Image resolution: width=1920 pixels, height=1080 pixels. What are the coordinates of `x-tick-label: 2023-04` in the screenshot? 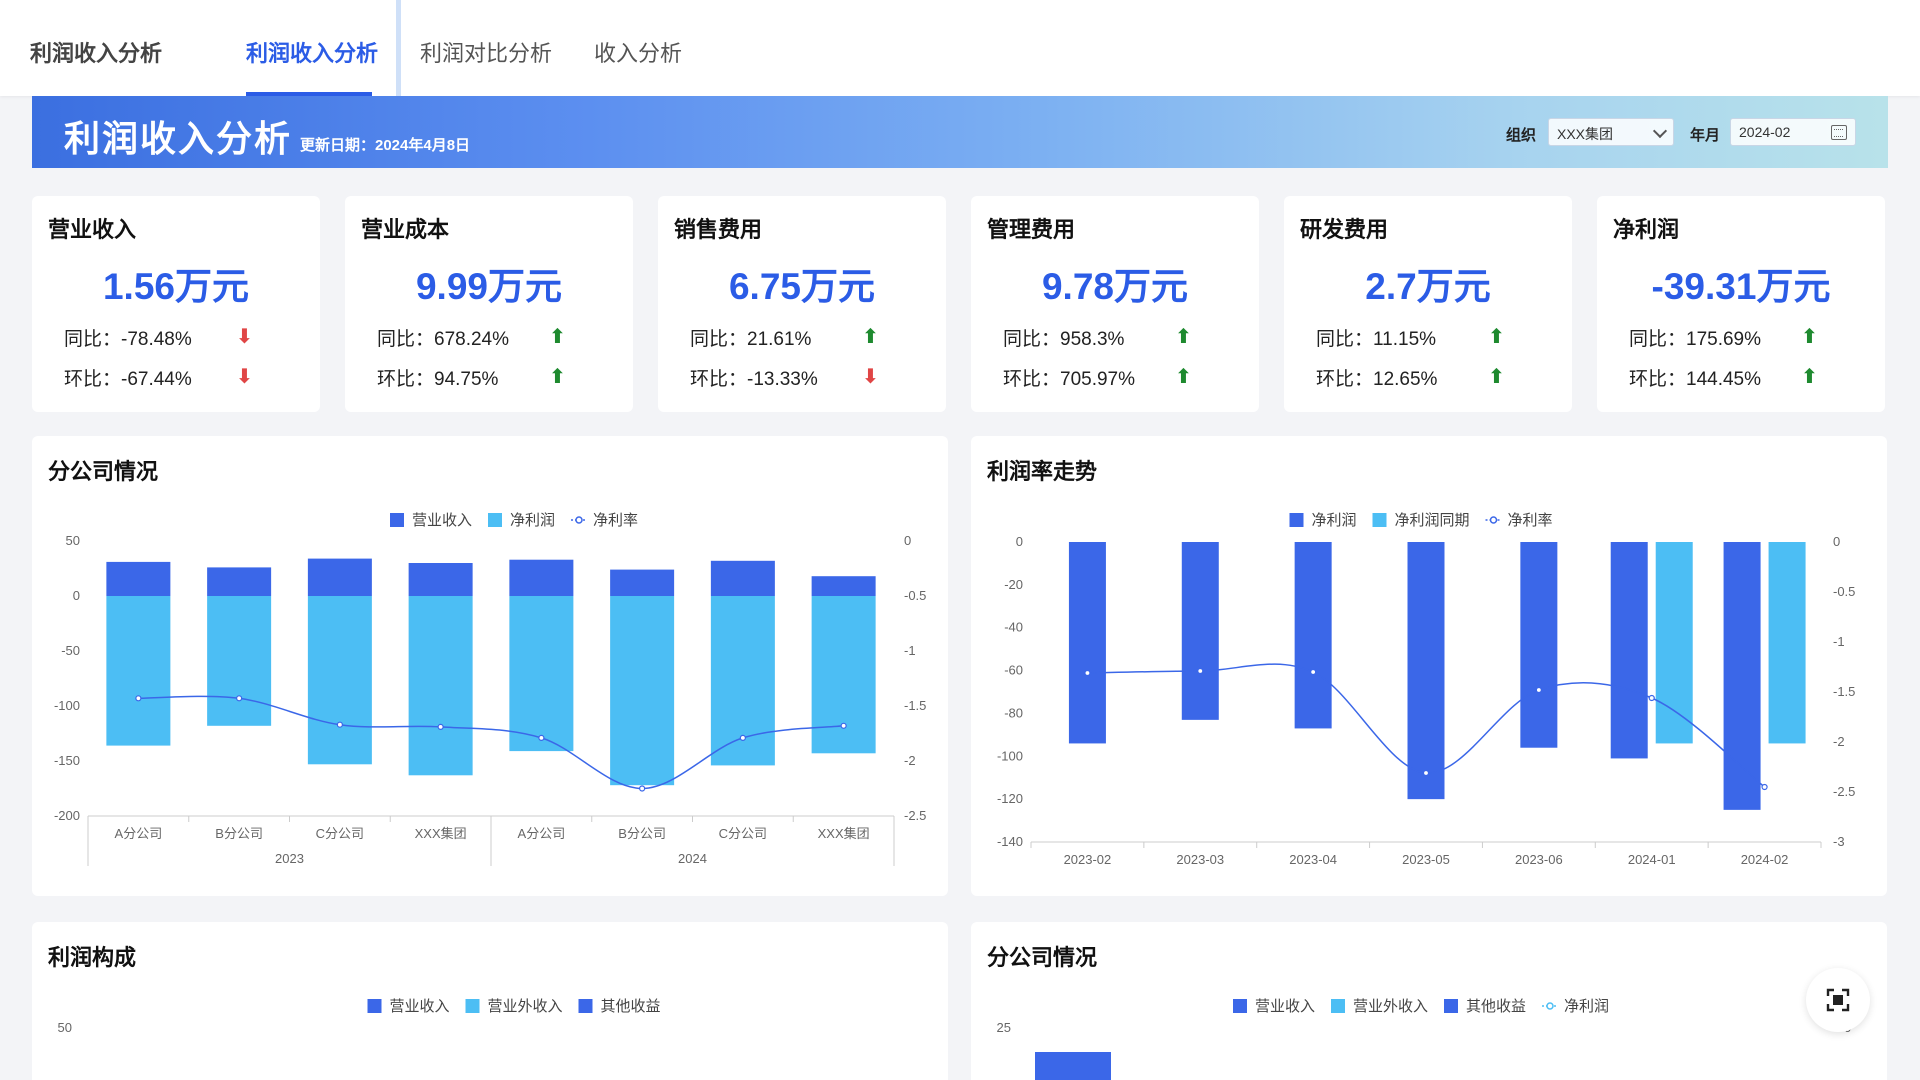 It's located at (1313, 859).